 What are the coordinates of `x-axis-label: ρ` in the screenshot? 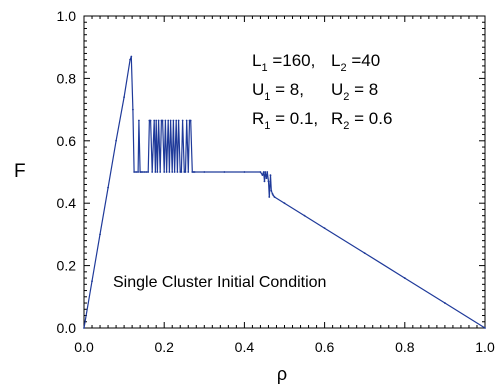 It's located at (282, 374).